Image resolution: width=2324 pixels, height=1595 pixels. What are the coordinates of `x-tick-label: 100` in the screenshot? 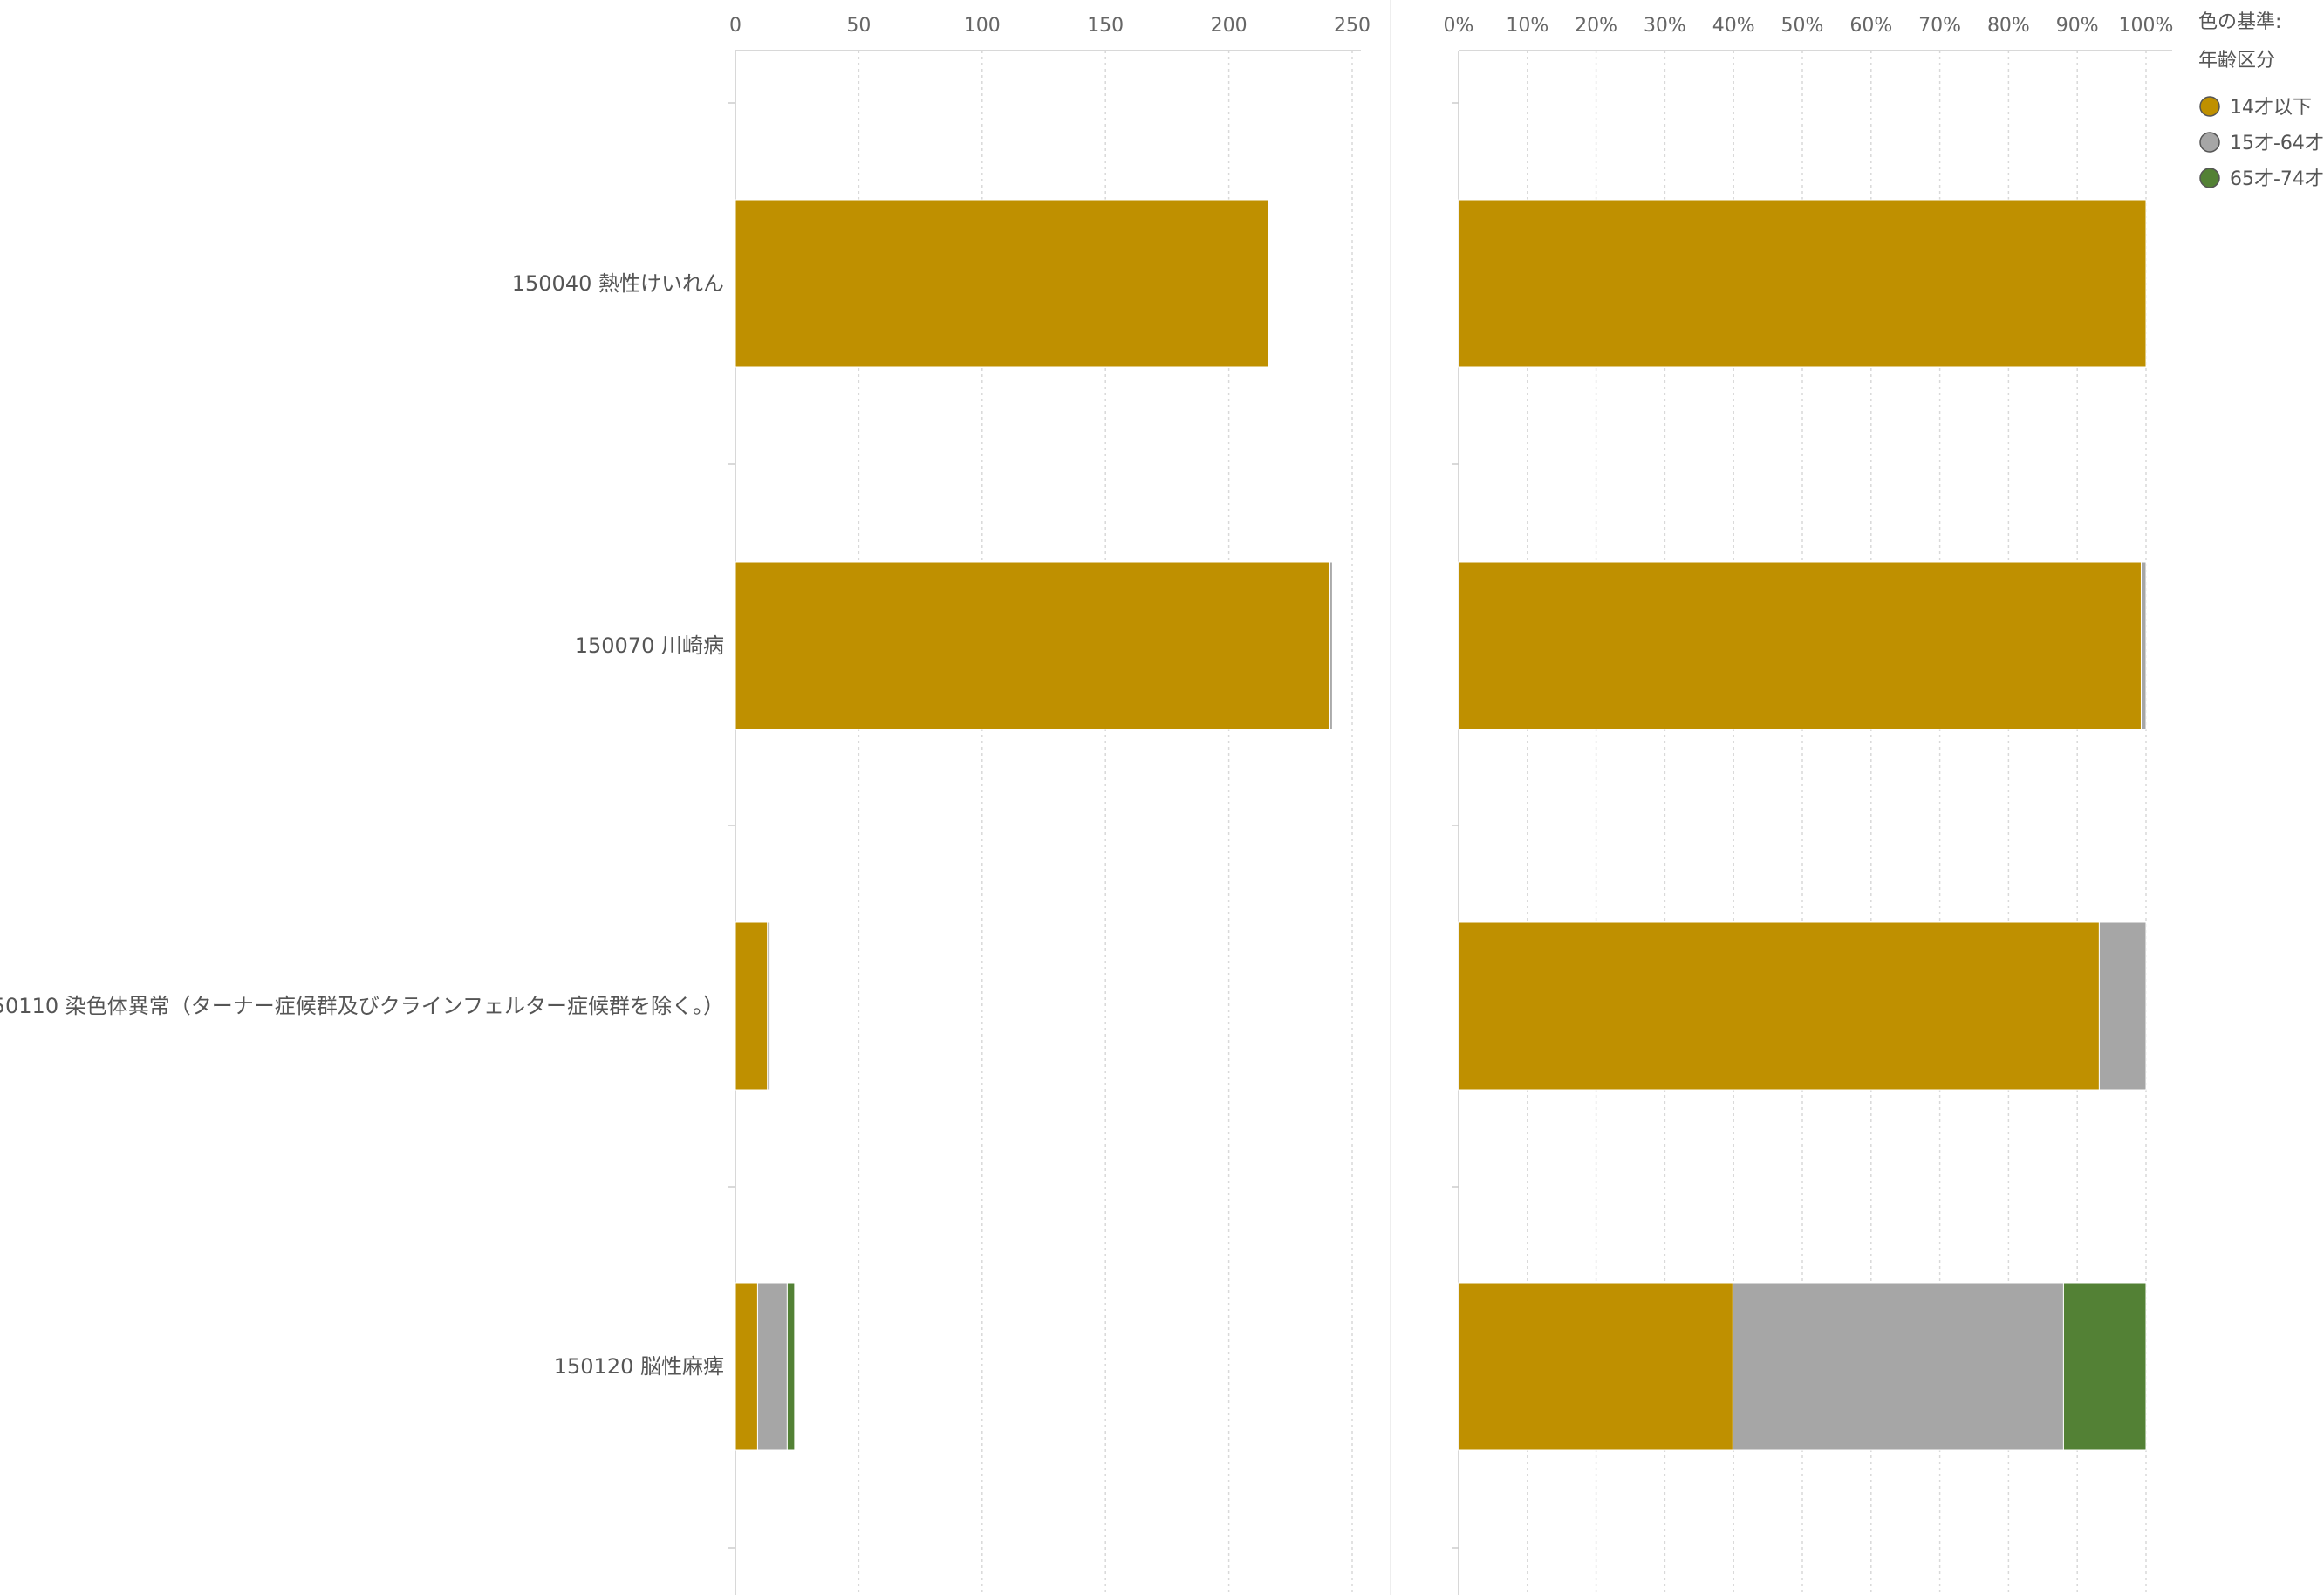 It's located at (983, 26).